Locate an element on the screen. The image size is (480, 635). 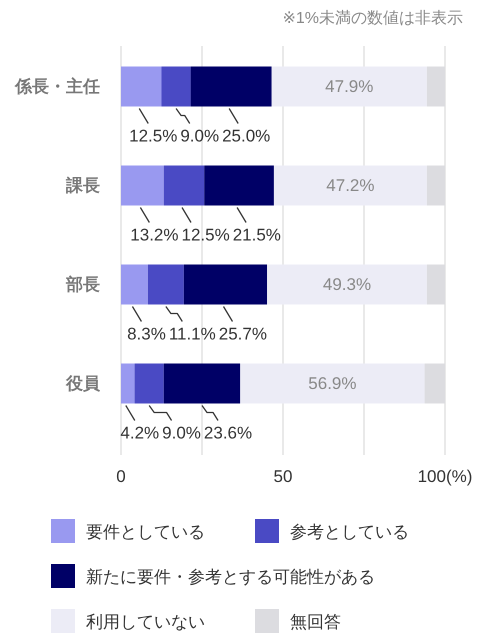
data-label: 21.5% is located at coordinates (256, 235).